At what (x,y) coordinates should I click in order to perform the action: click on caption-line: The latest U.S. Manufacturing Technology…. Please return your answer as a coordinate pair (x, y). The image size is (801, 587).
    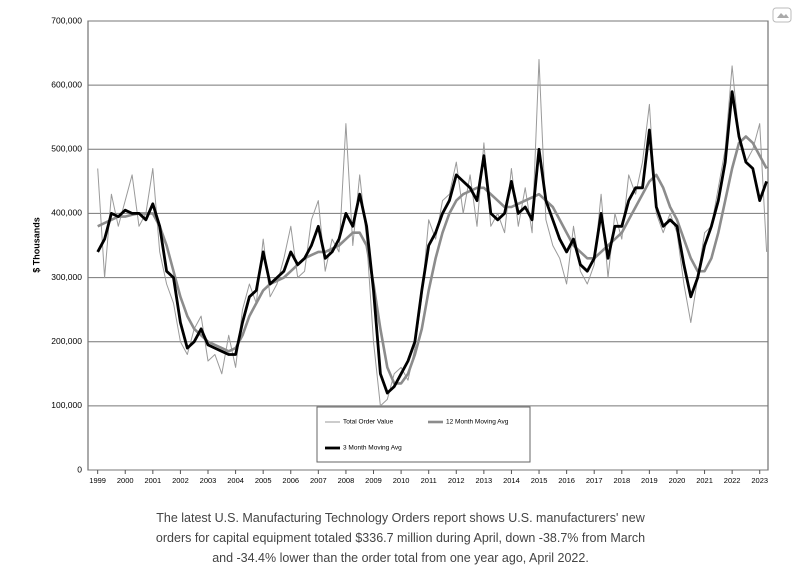
    Looking at the image, I should click on (400, 518).